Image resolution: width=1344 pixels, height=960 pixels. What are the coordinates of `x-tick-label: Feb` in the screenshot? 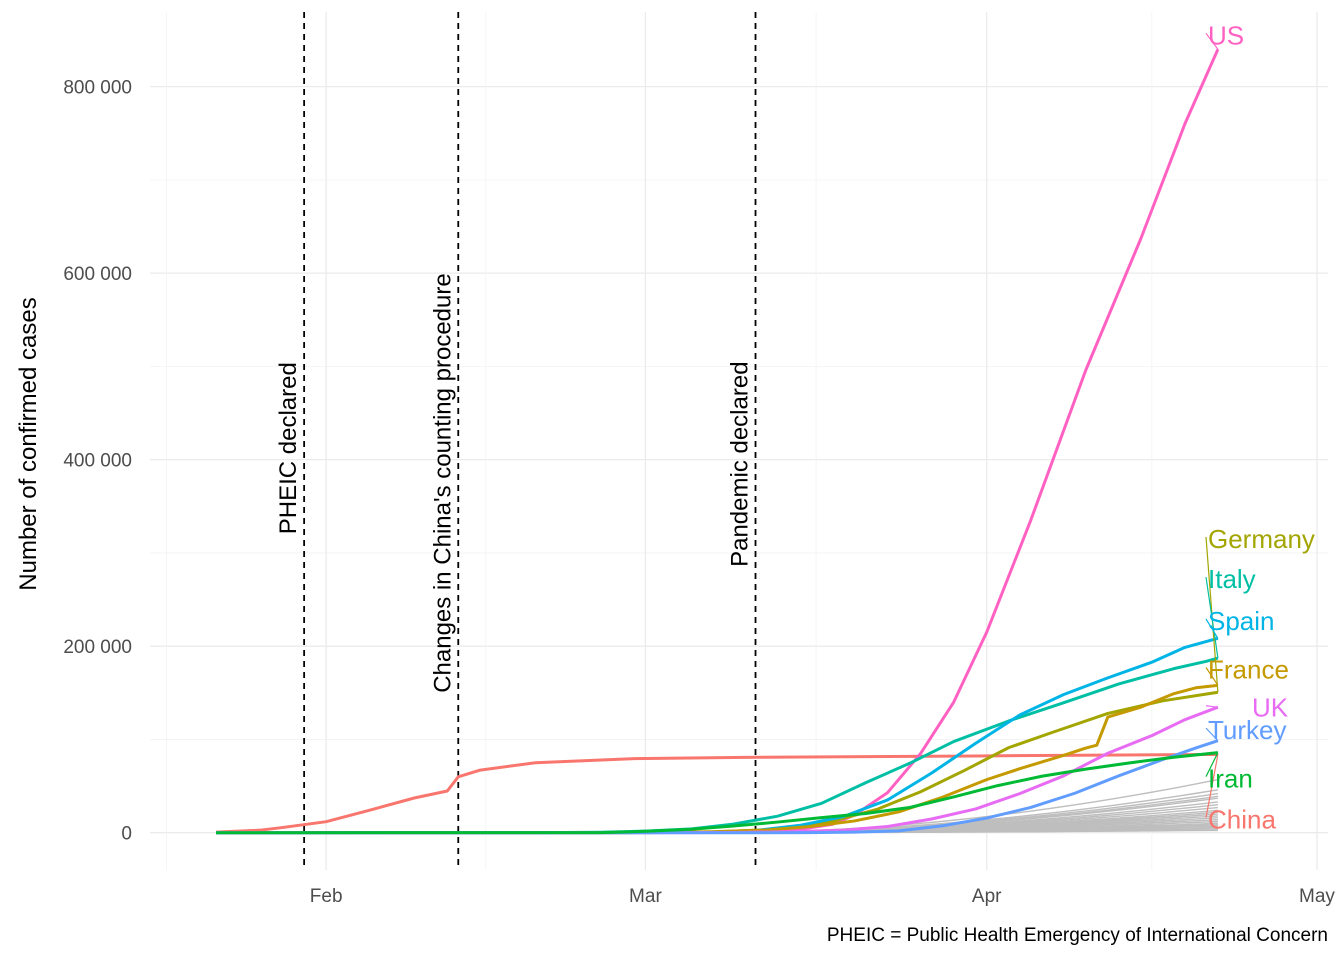 It's located at (326, 896).